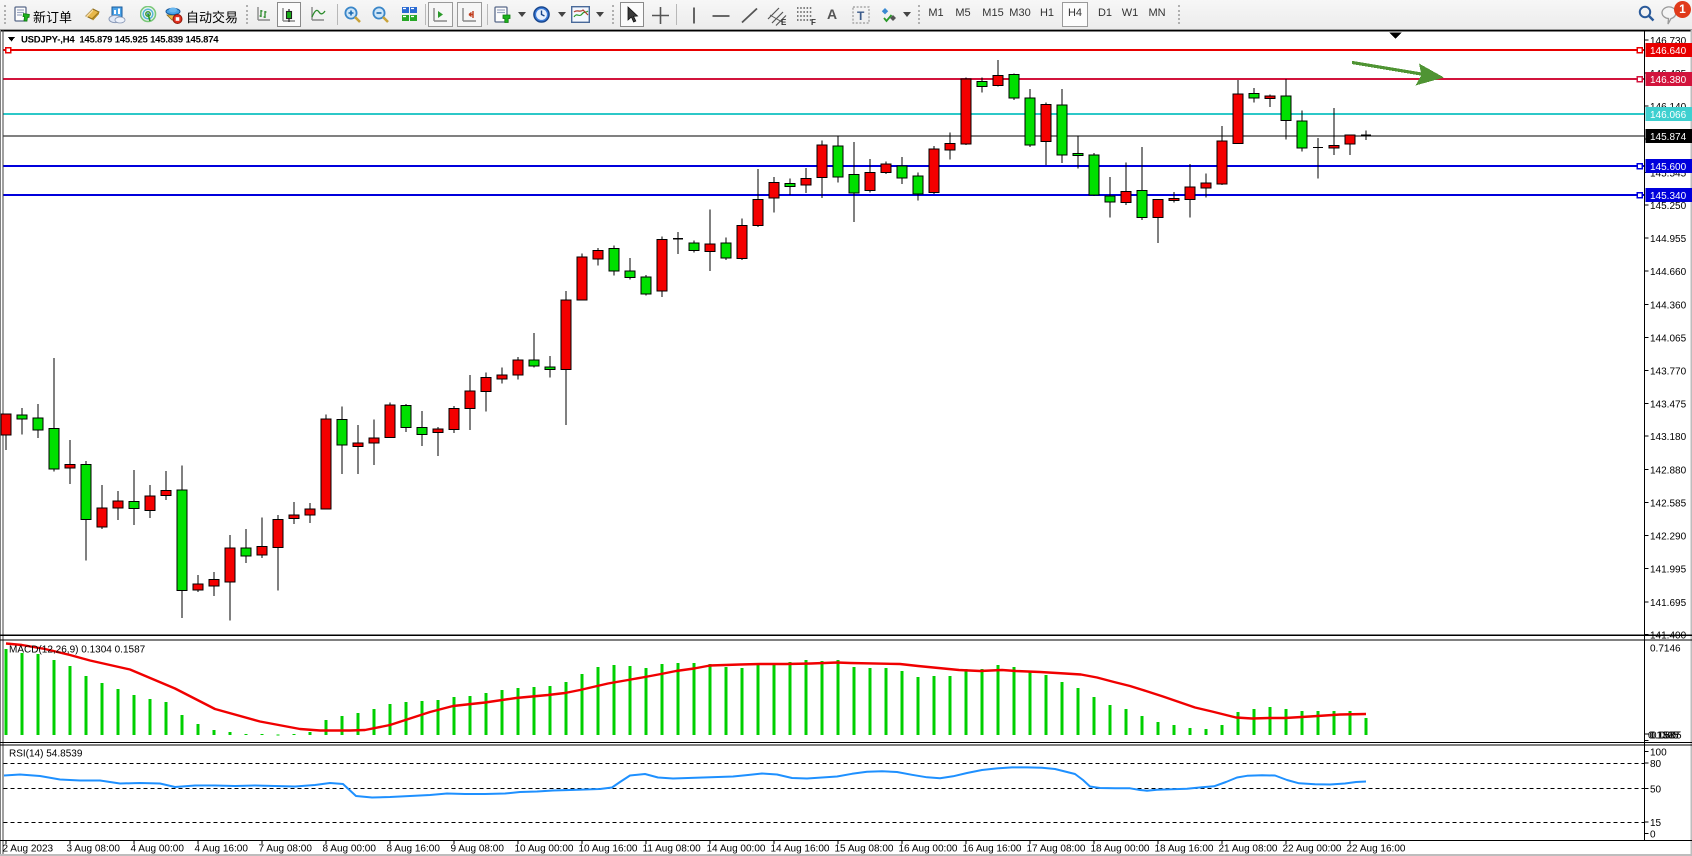  What do you see at coordinates (1668, 537) in the screenshot?
I see `svg-text: 142.290` at bounding box center [1668, 537].